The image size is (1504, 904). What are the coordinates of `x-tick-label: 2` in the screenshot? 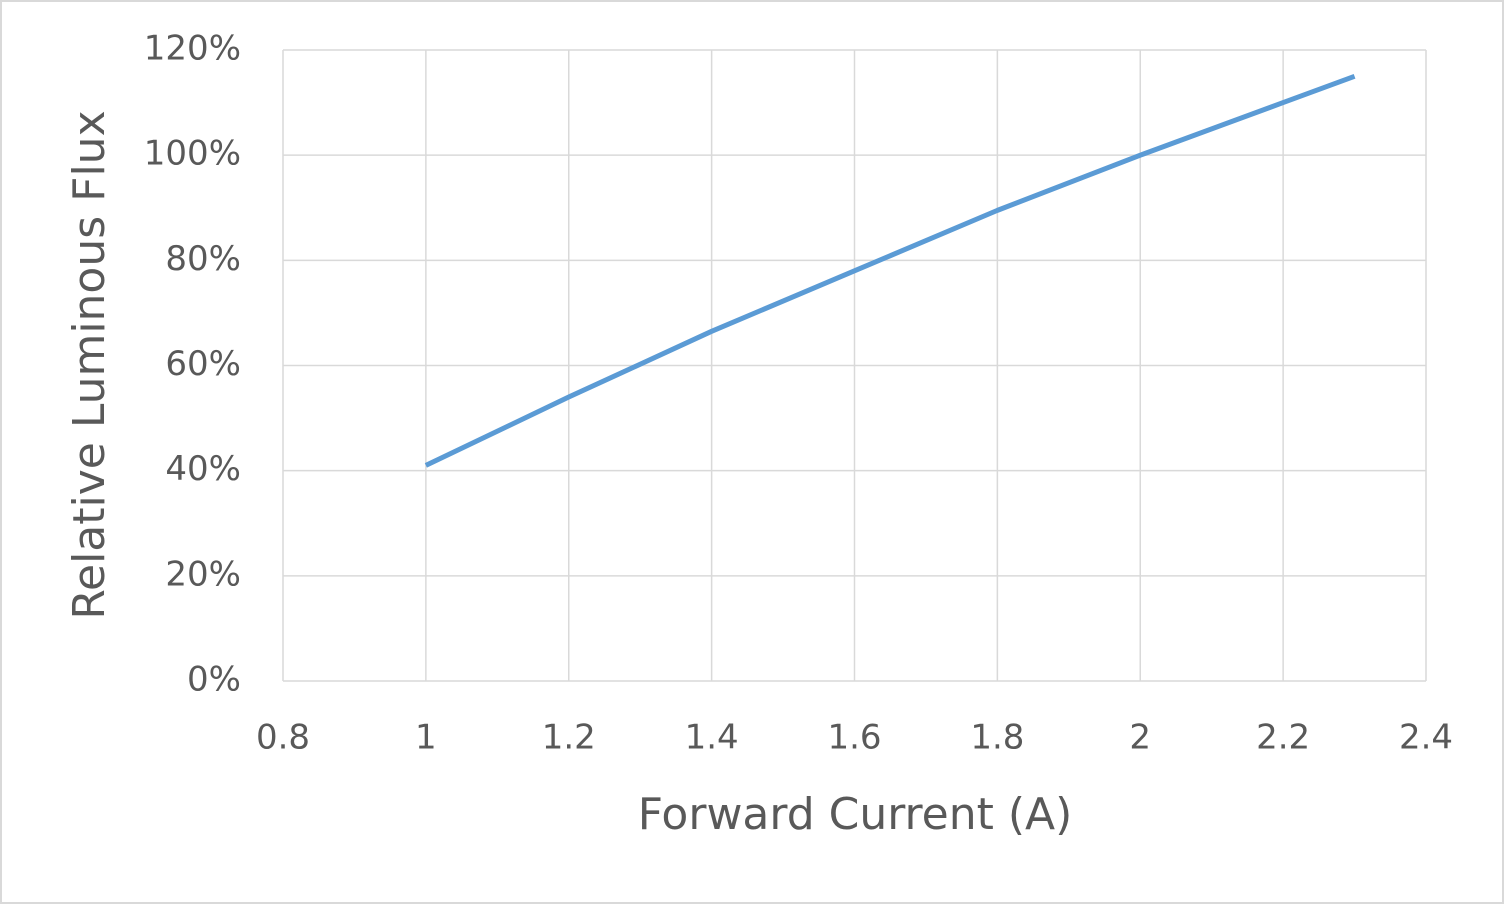 It's located at (1140, 738).